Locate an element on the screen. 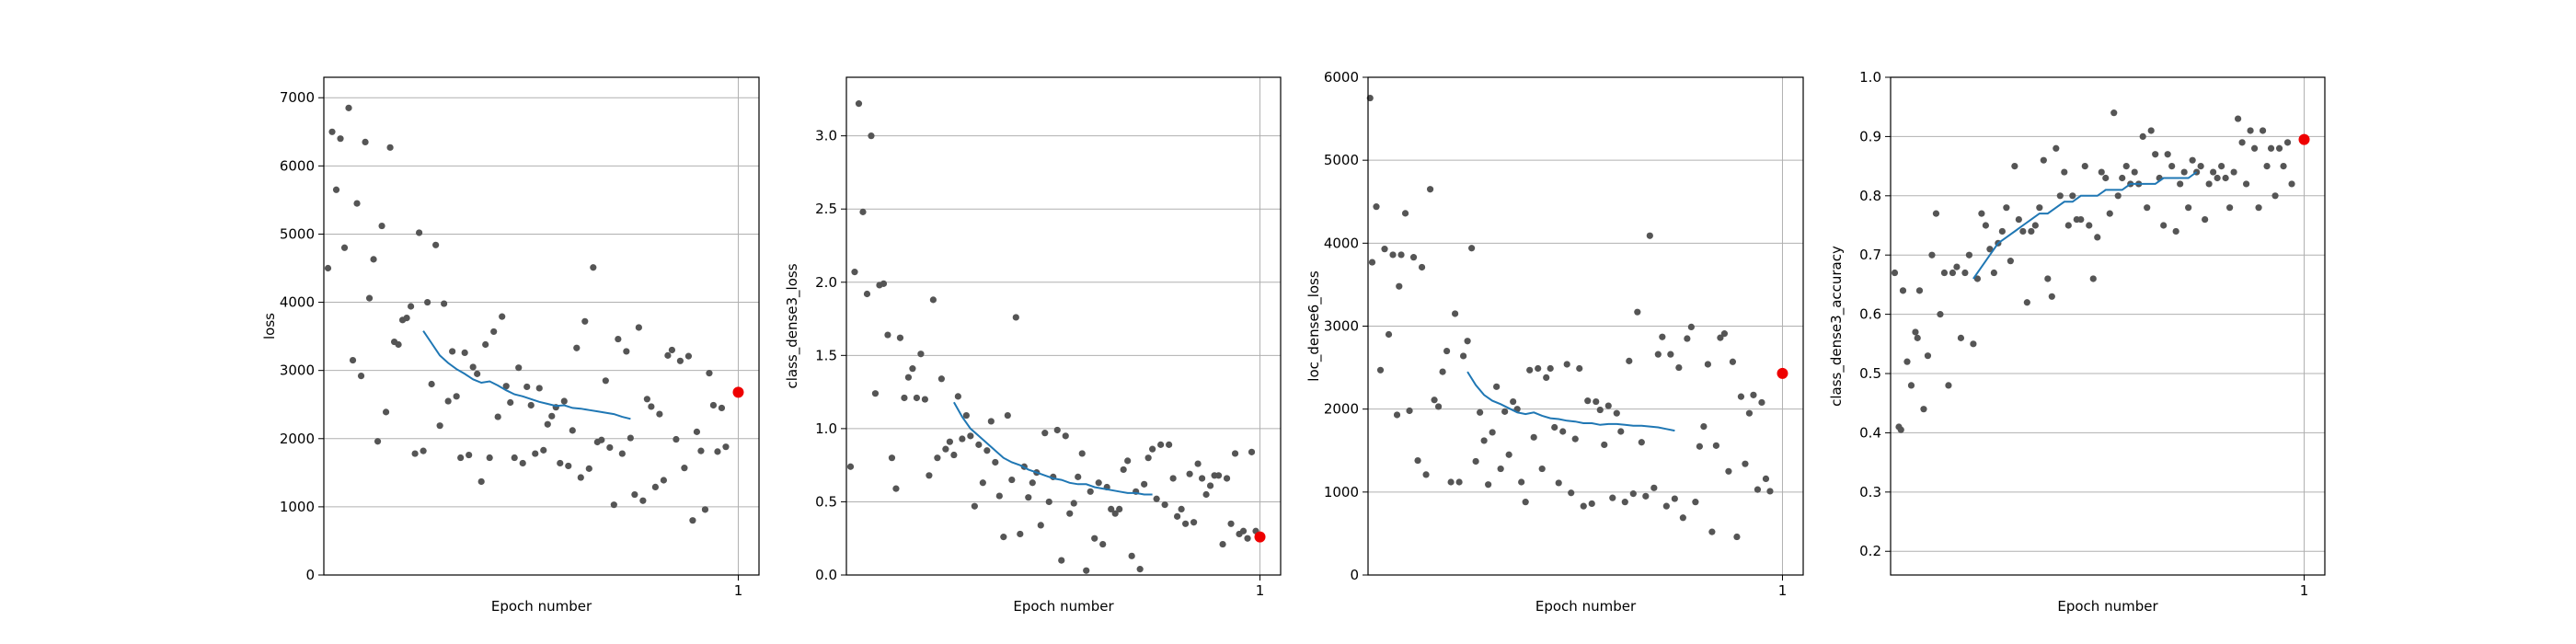  y-tick-label: 0.3 is located at coordinates (1870, 492).